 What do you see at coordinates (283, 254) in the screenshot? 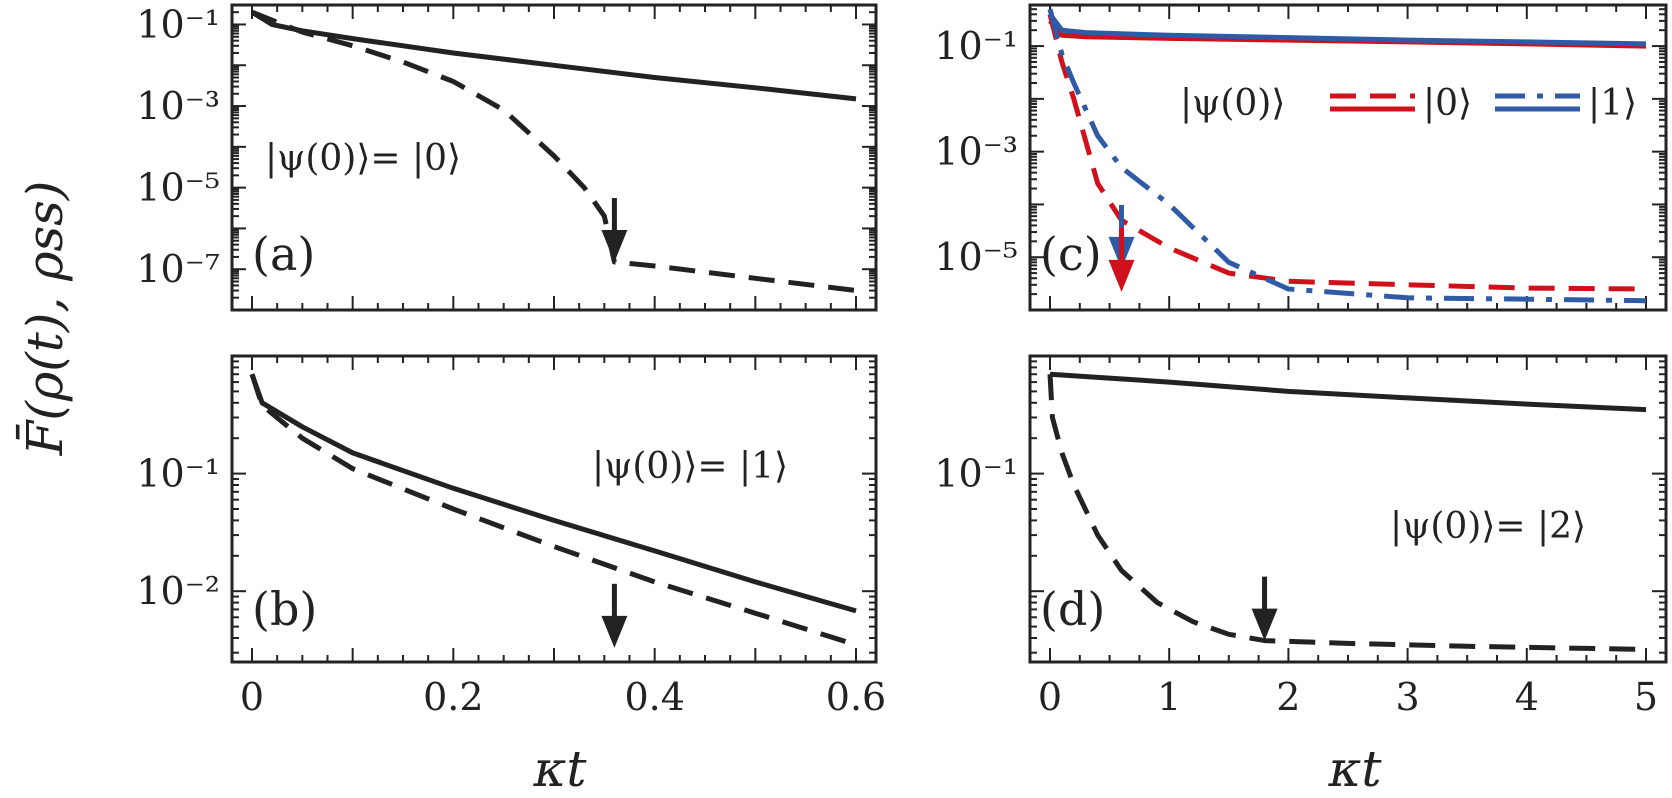
I see `panel-label: (a)` at bounding box center [283, 254].